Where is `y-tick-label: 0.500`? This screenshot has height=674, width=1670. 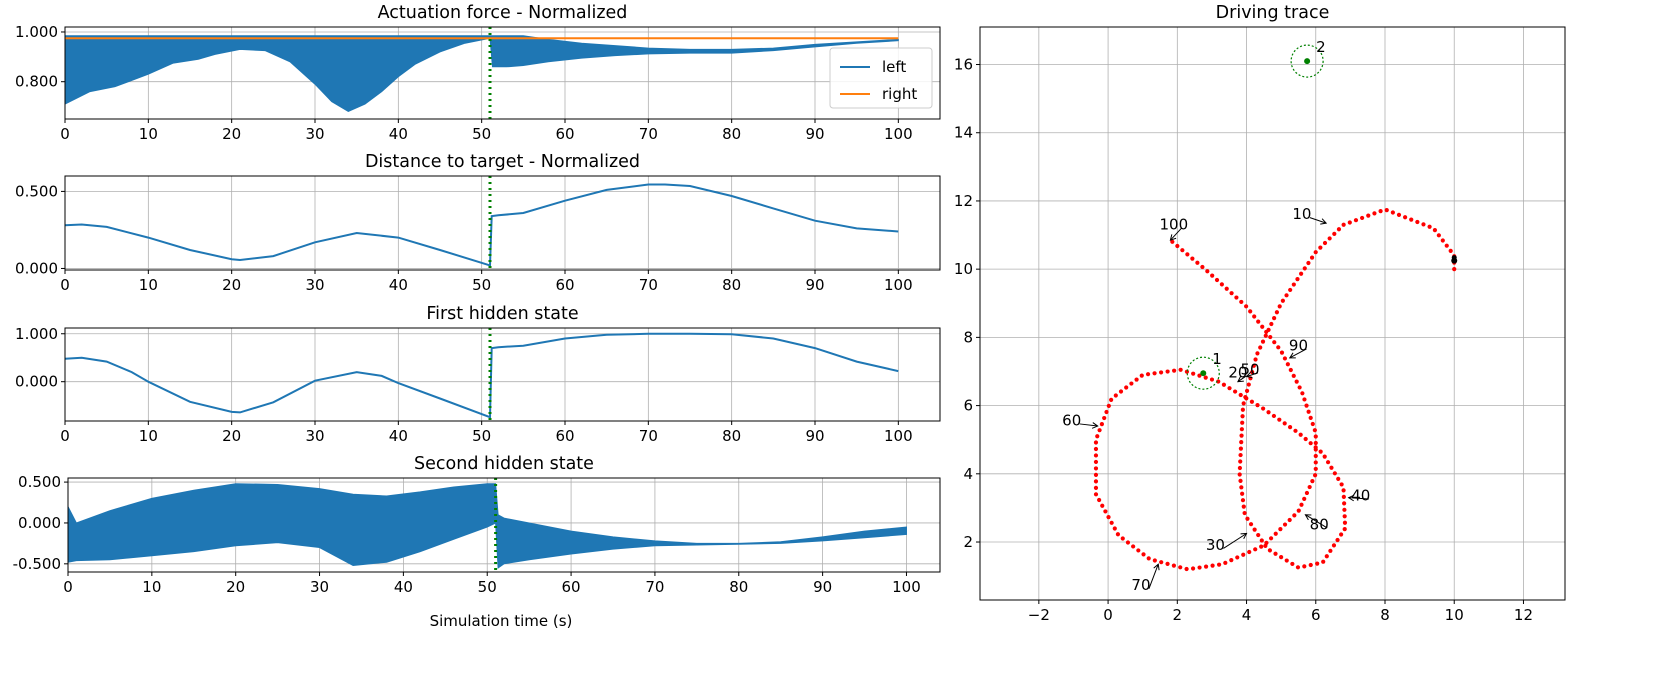 y-tick-label: 0.500 is located at coordinates (36, 191).